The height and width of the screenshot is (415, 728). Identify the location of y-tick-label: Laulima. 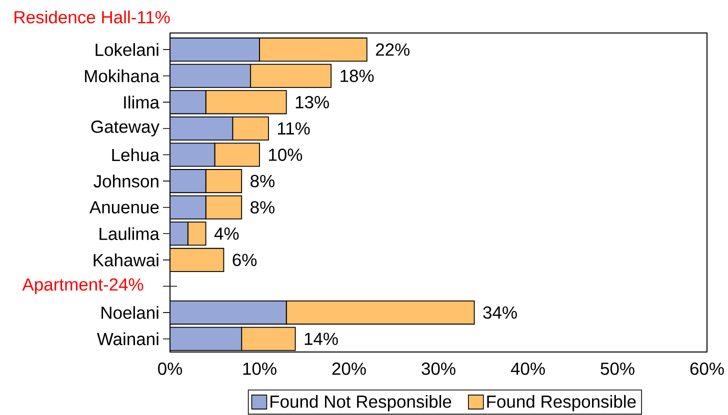
(130, 233).